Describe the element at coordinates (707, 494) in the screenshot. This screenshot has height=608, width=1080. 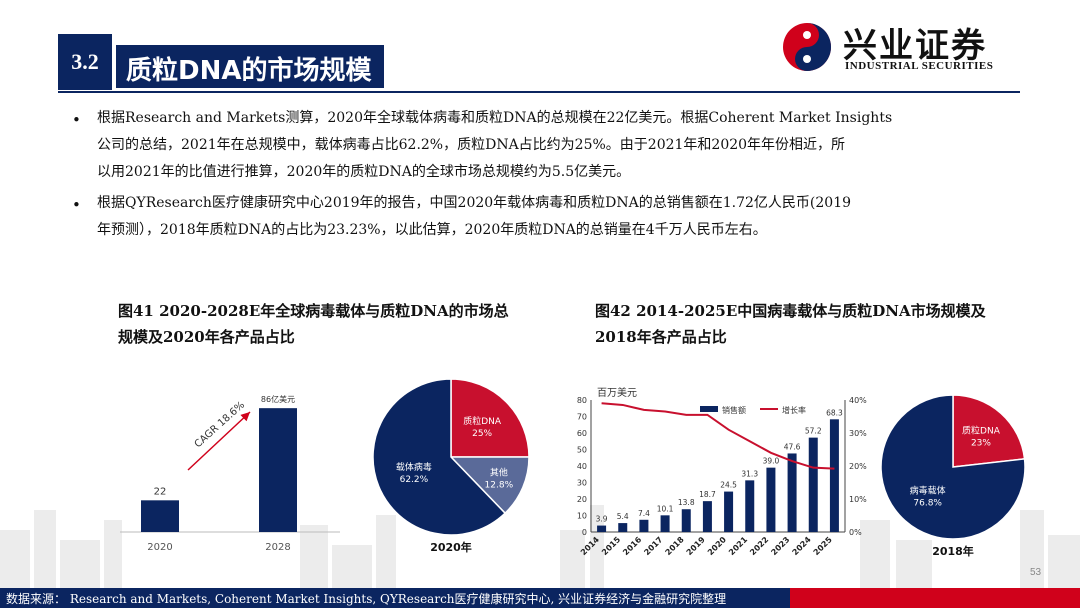
I see `bar-label-2019: 18.7` at that location.